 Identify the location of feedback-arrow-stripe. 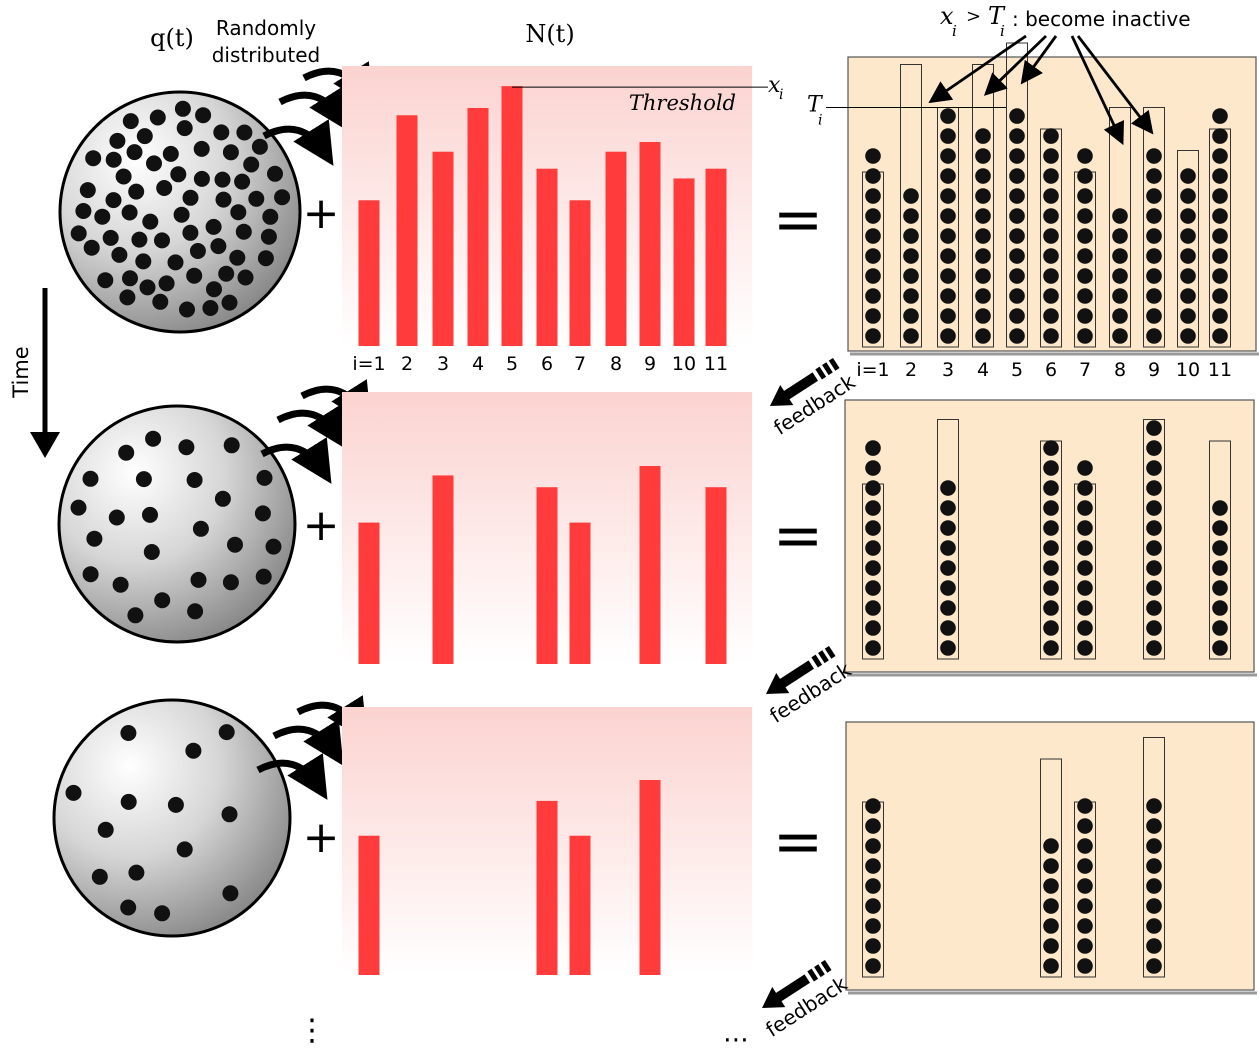
(834, 364).